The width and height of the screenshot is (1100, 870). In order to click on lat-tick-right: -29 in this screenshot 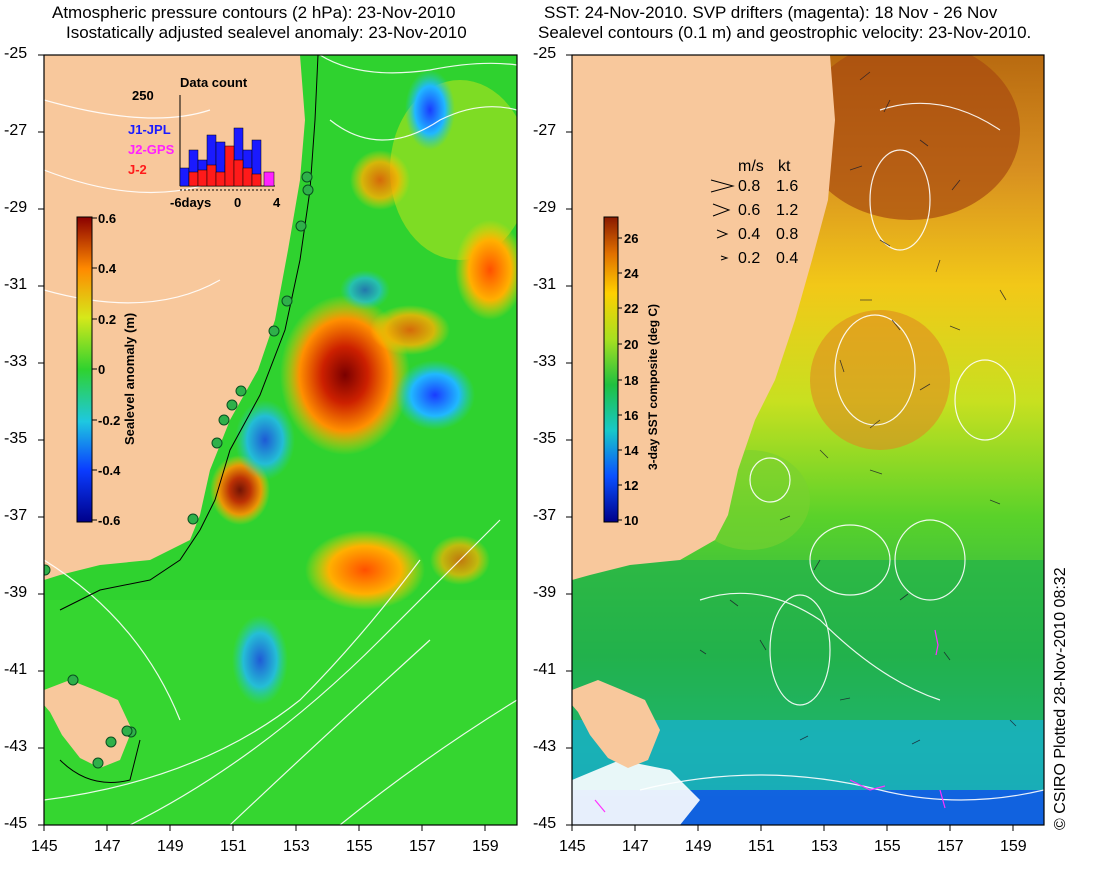, I will do `click(545, 207)`.